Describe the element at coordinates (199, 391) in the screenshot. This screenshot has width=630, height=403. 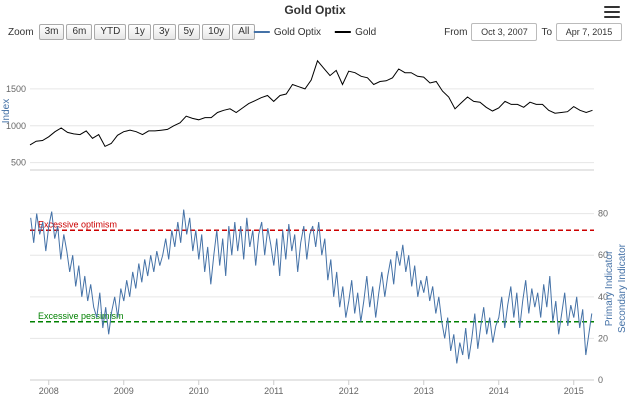
I see `x-tick-label: 2010` at that location.